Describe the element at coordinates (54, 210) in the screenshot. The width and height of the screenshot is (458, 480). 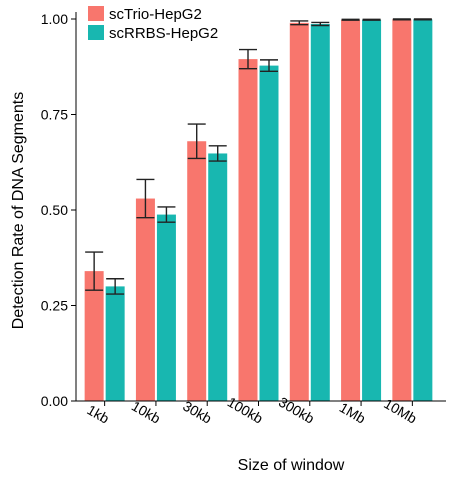
I see `y-tick-label: 0.50` at that location.